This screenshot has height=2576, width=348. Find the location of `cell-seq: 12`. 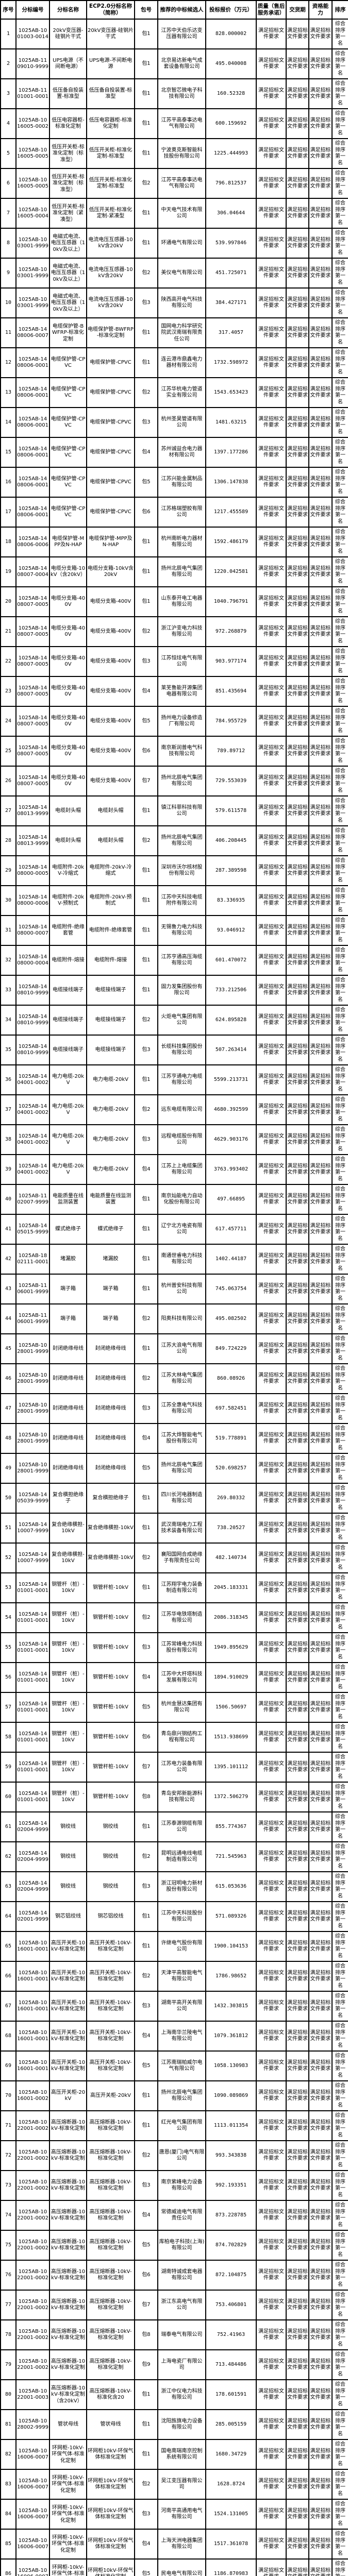

cell-seq: 12 is located at coordinates (8, 363).